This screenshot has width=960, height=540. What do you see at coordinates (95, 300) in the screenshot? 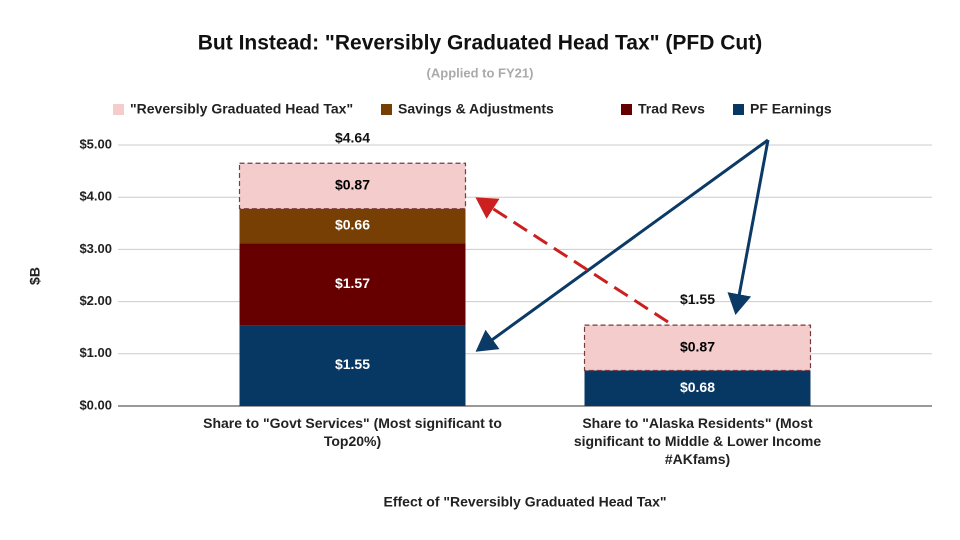
I see `y-tick-label: $2.00` at bounding box center [95, 300].